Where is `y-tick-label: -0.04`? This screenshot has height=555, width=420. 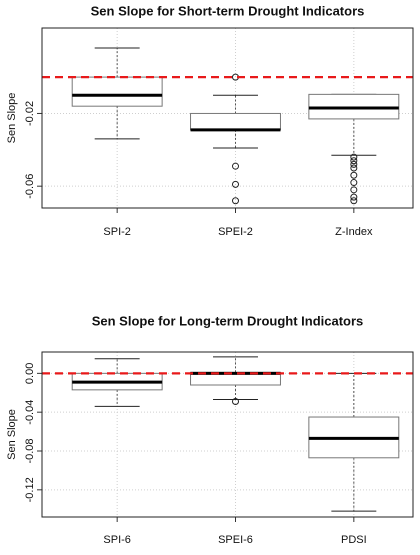 y-tick-label: -0.04 is located at coordinates (30, 412).